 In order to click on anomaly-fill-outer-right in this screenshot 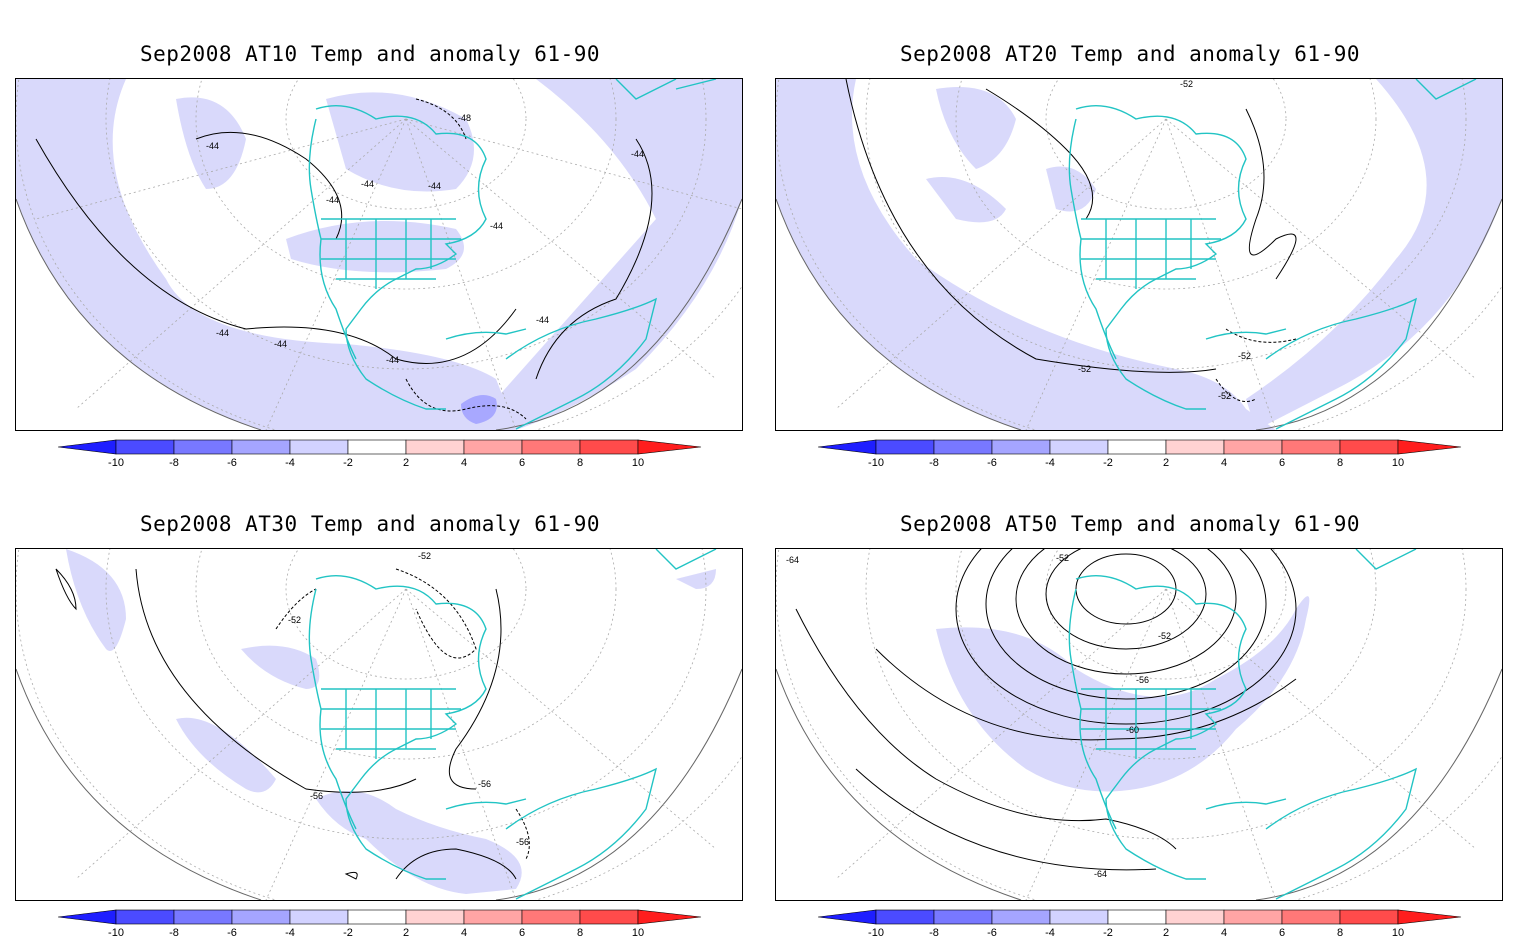, I will do `click(1374, 254)`.